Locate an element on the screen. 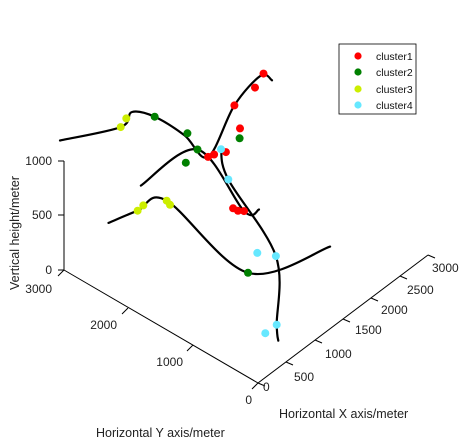 The image size is (471, 443). legend-label-cluster1: cluster1 is located at coordinates (394, 57).